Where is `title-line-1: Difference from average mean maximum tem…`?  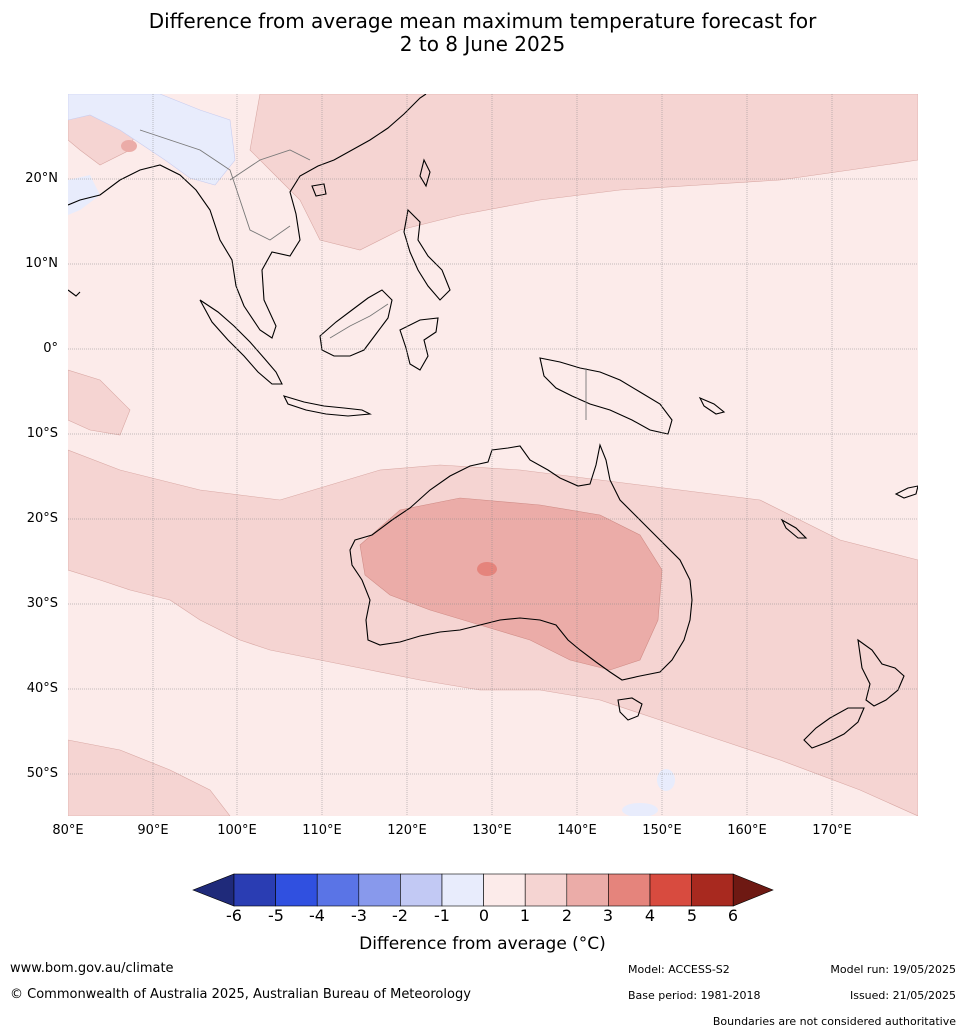
title-line-1: Difference from average mean maximum tem… is located at coordinates (482, 21).